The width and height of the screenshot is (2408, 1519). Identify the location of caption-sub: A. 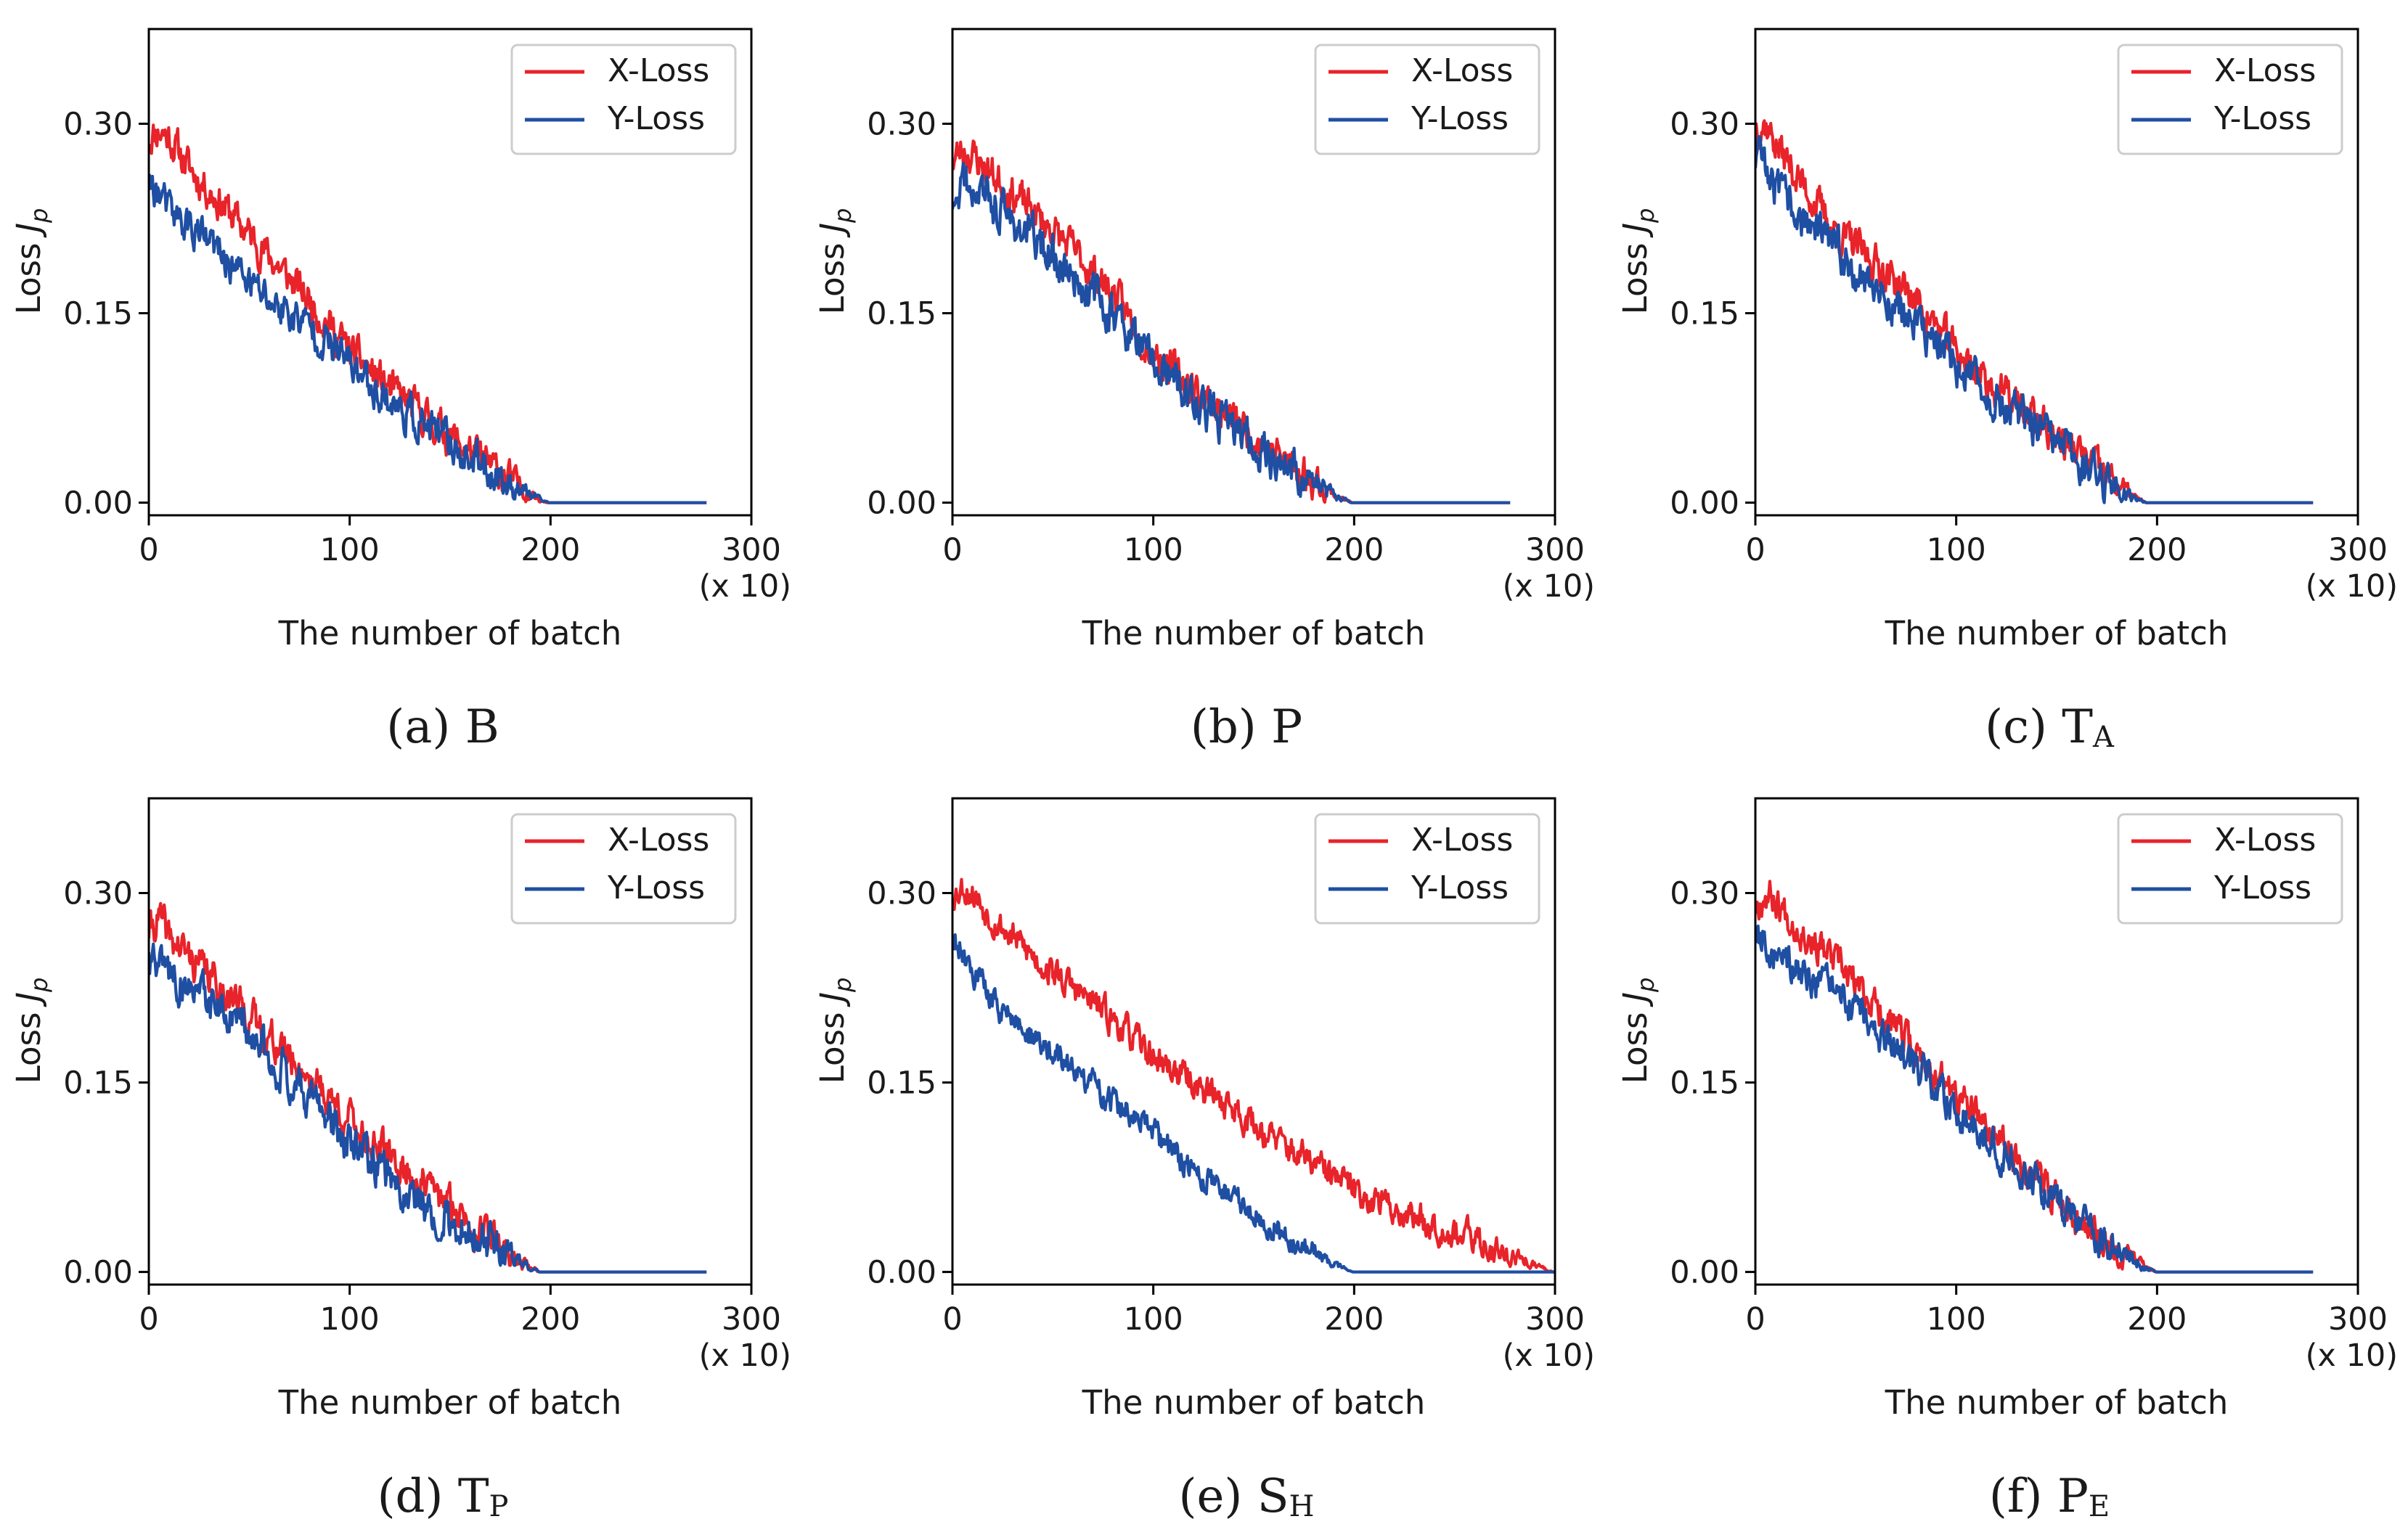
(2103, 737).